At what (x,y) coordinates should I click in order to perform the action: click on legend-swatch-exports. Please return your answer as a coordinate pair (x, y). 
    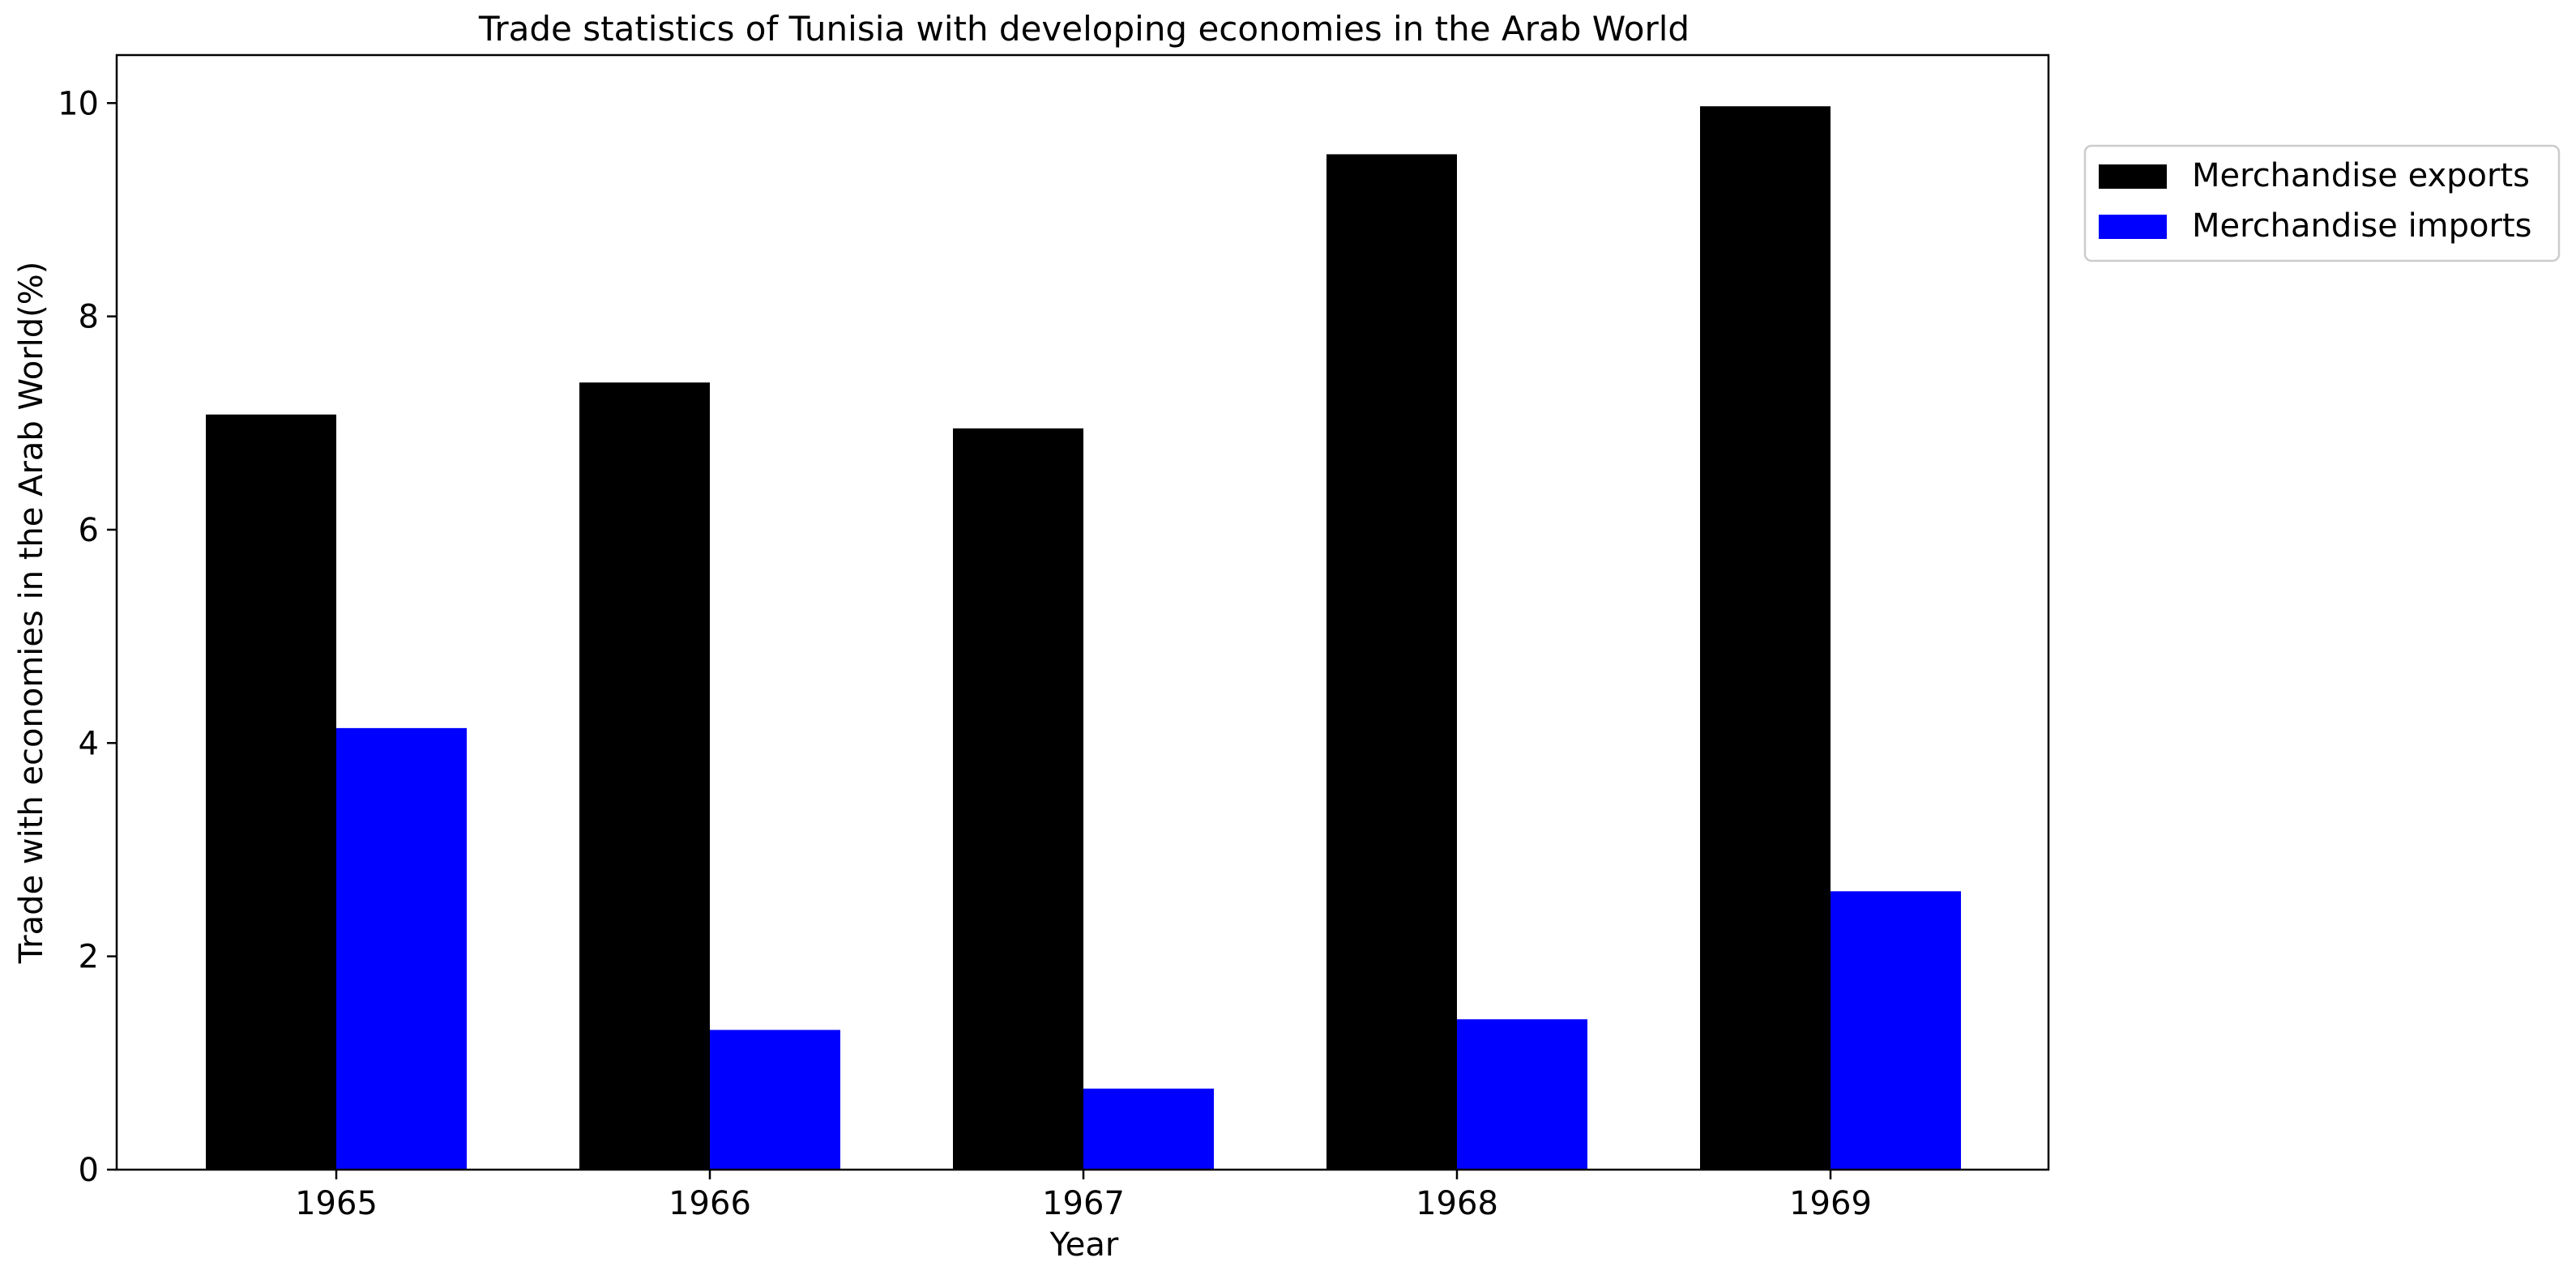
    Looking at the image, I should click on (2133, 176).